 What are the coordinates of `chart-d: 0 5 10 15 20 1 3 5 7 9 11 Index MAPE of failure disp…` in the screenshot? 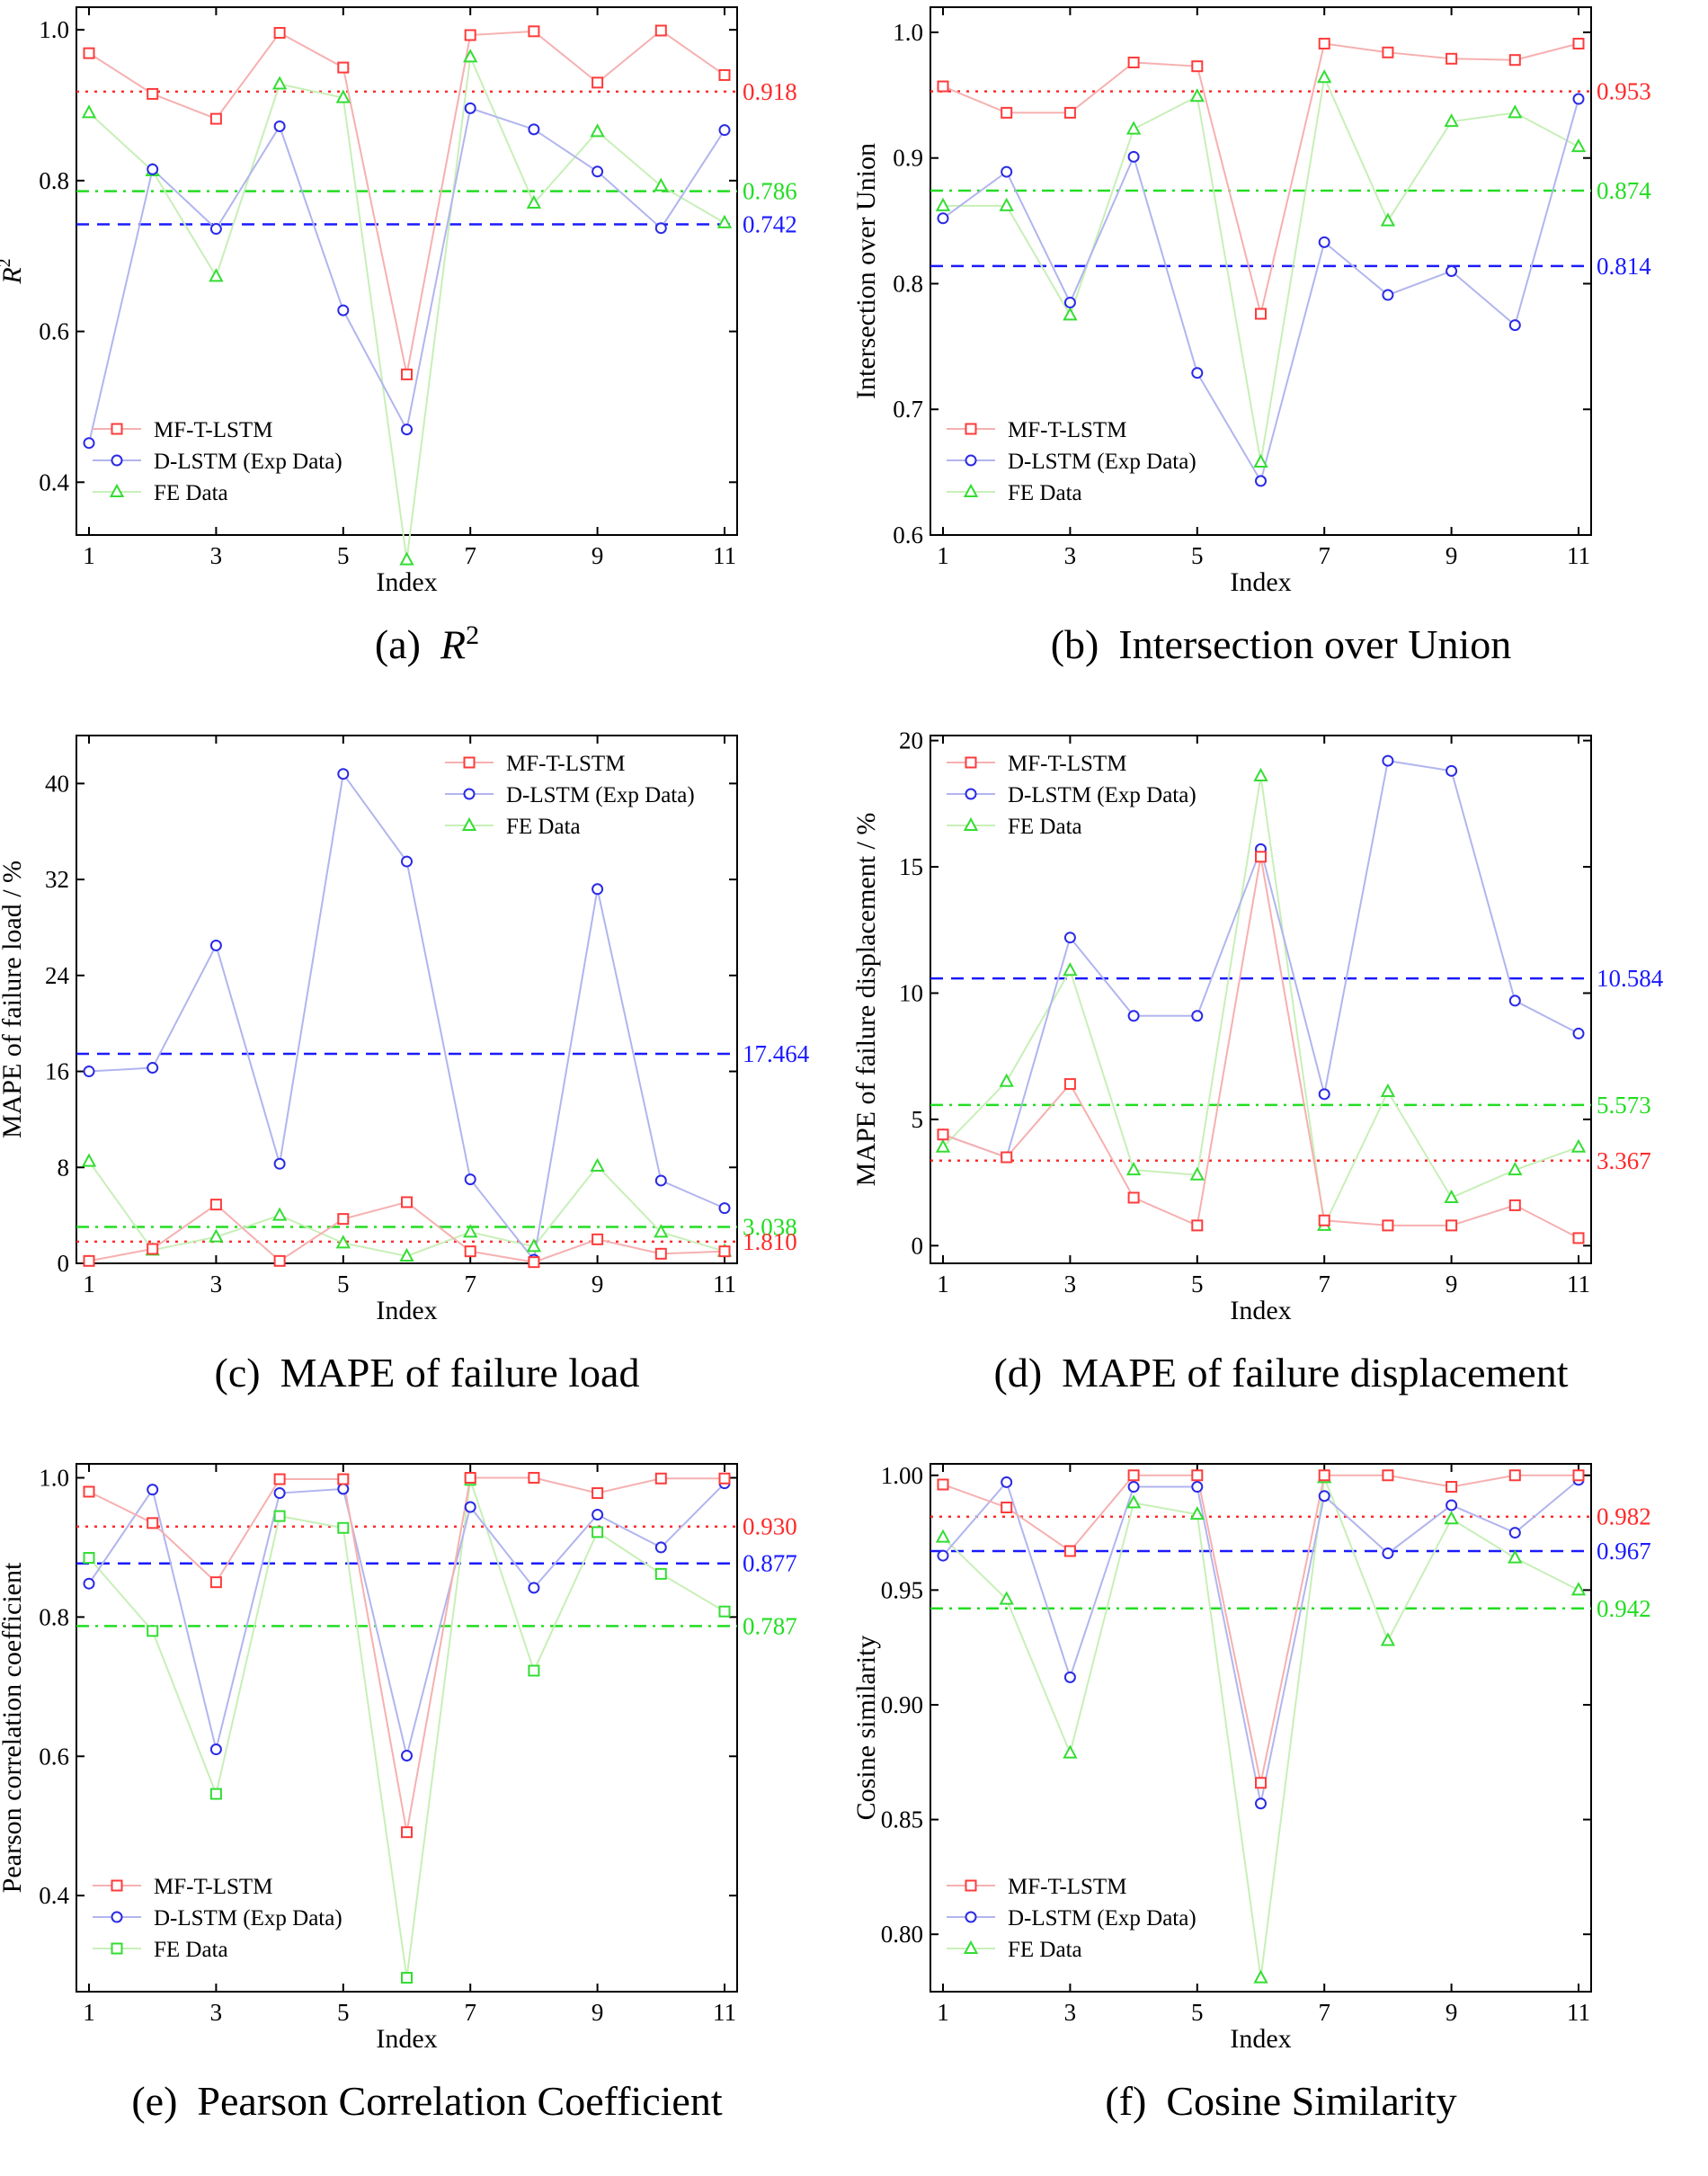 It's located at (1257, 1026).